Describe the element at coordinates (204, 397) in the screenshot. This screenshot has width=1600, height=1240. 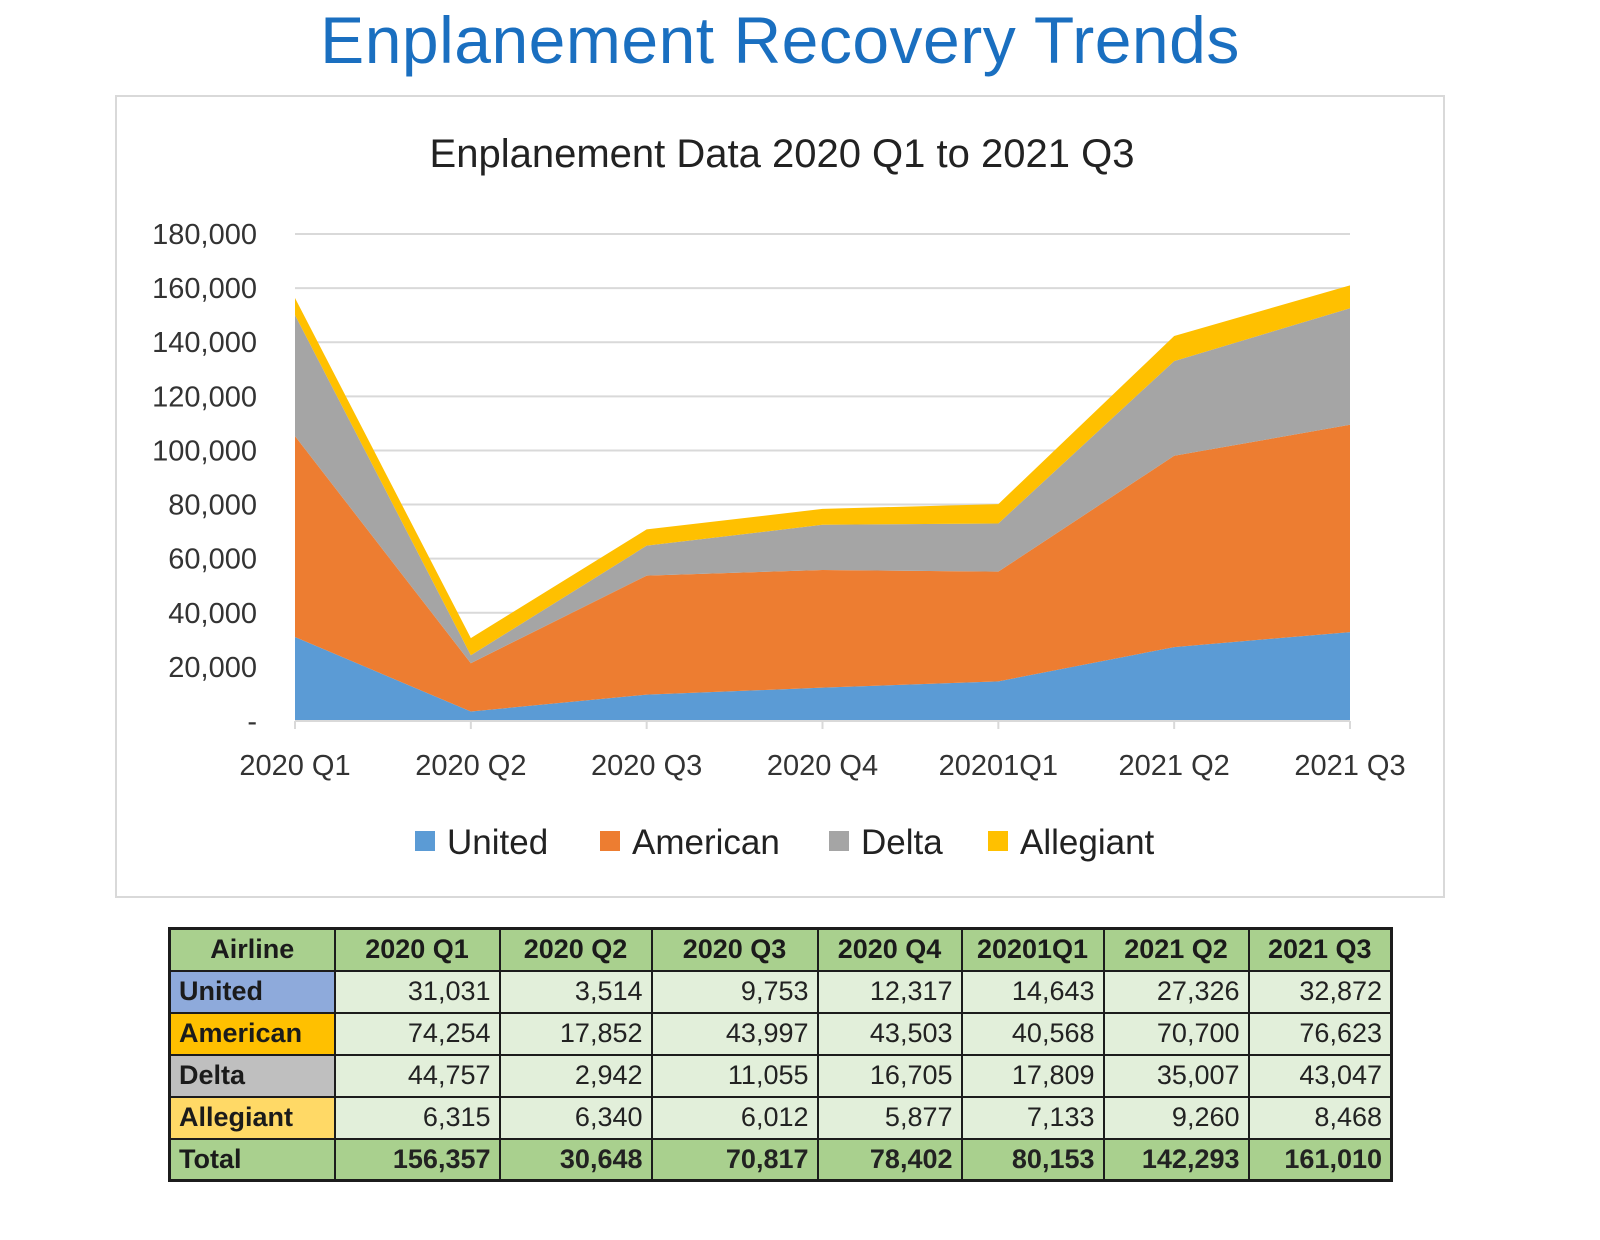
I see `y-tick-label: 120,000` at that location.